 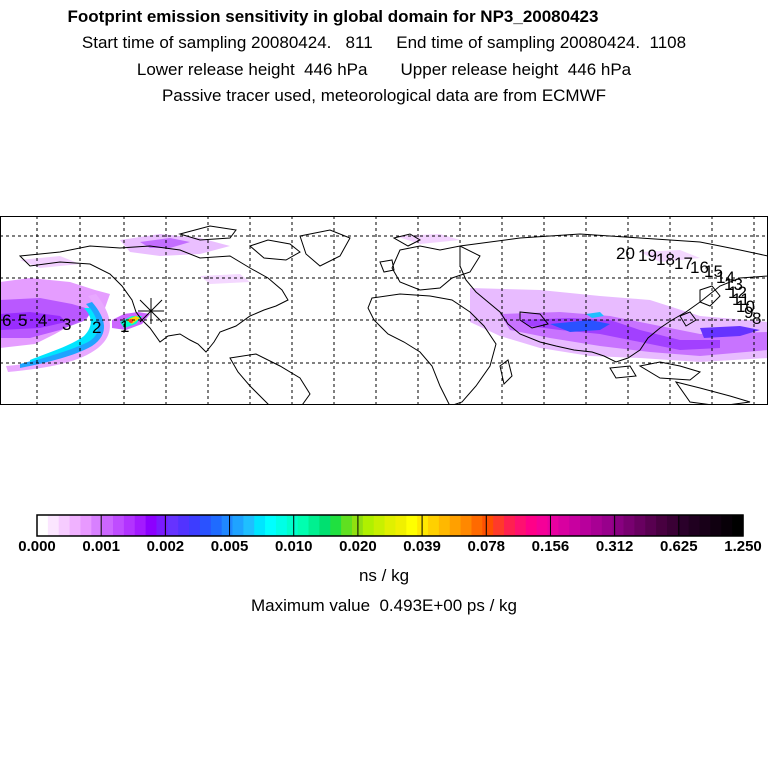 I want to click on trajectory-label-8: 8, so click(x=756, y=318).